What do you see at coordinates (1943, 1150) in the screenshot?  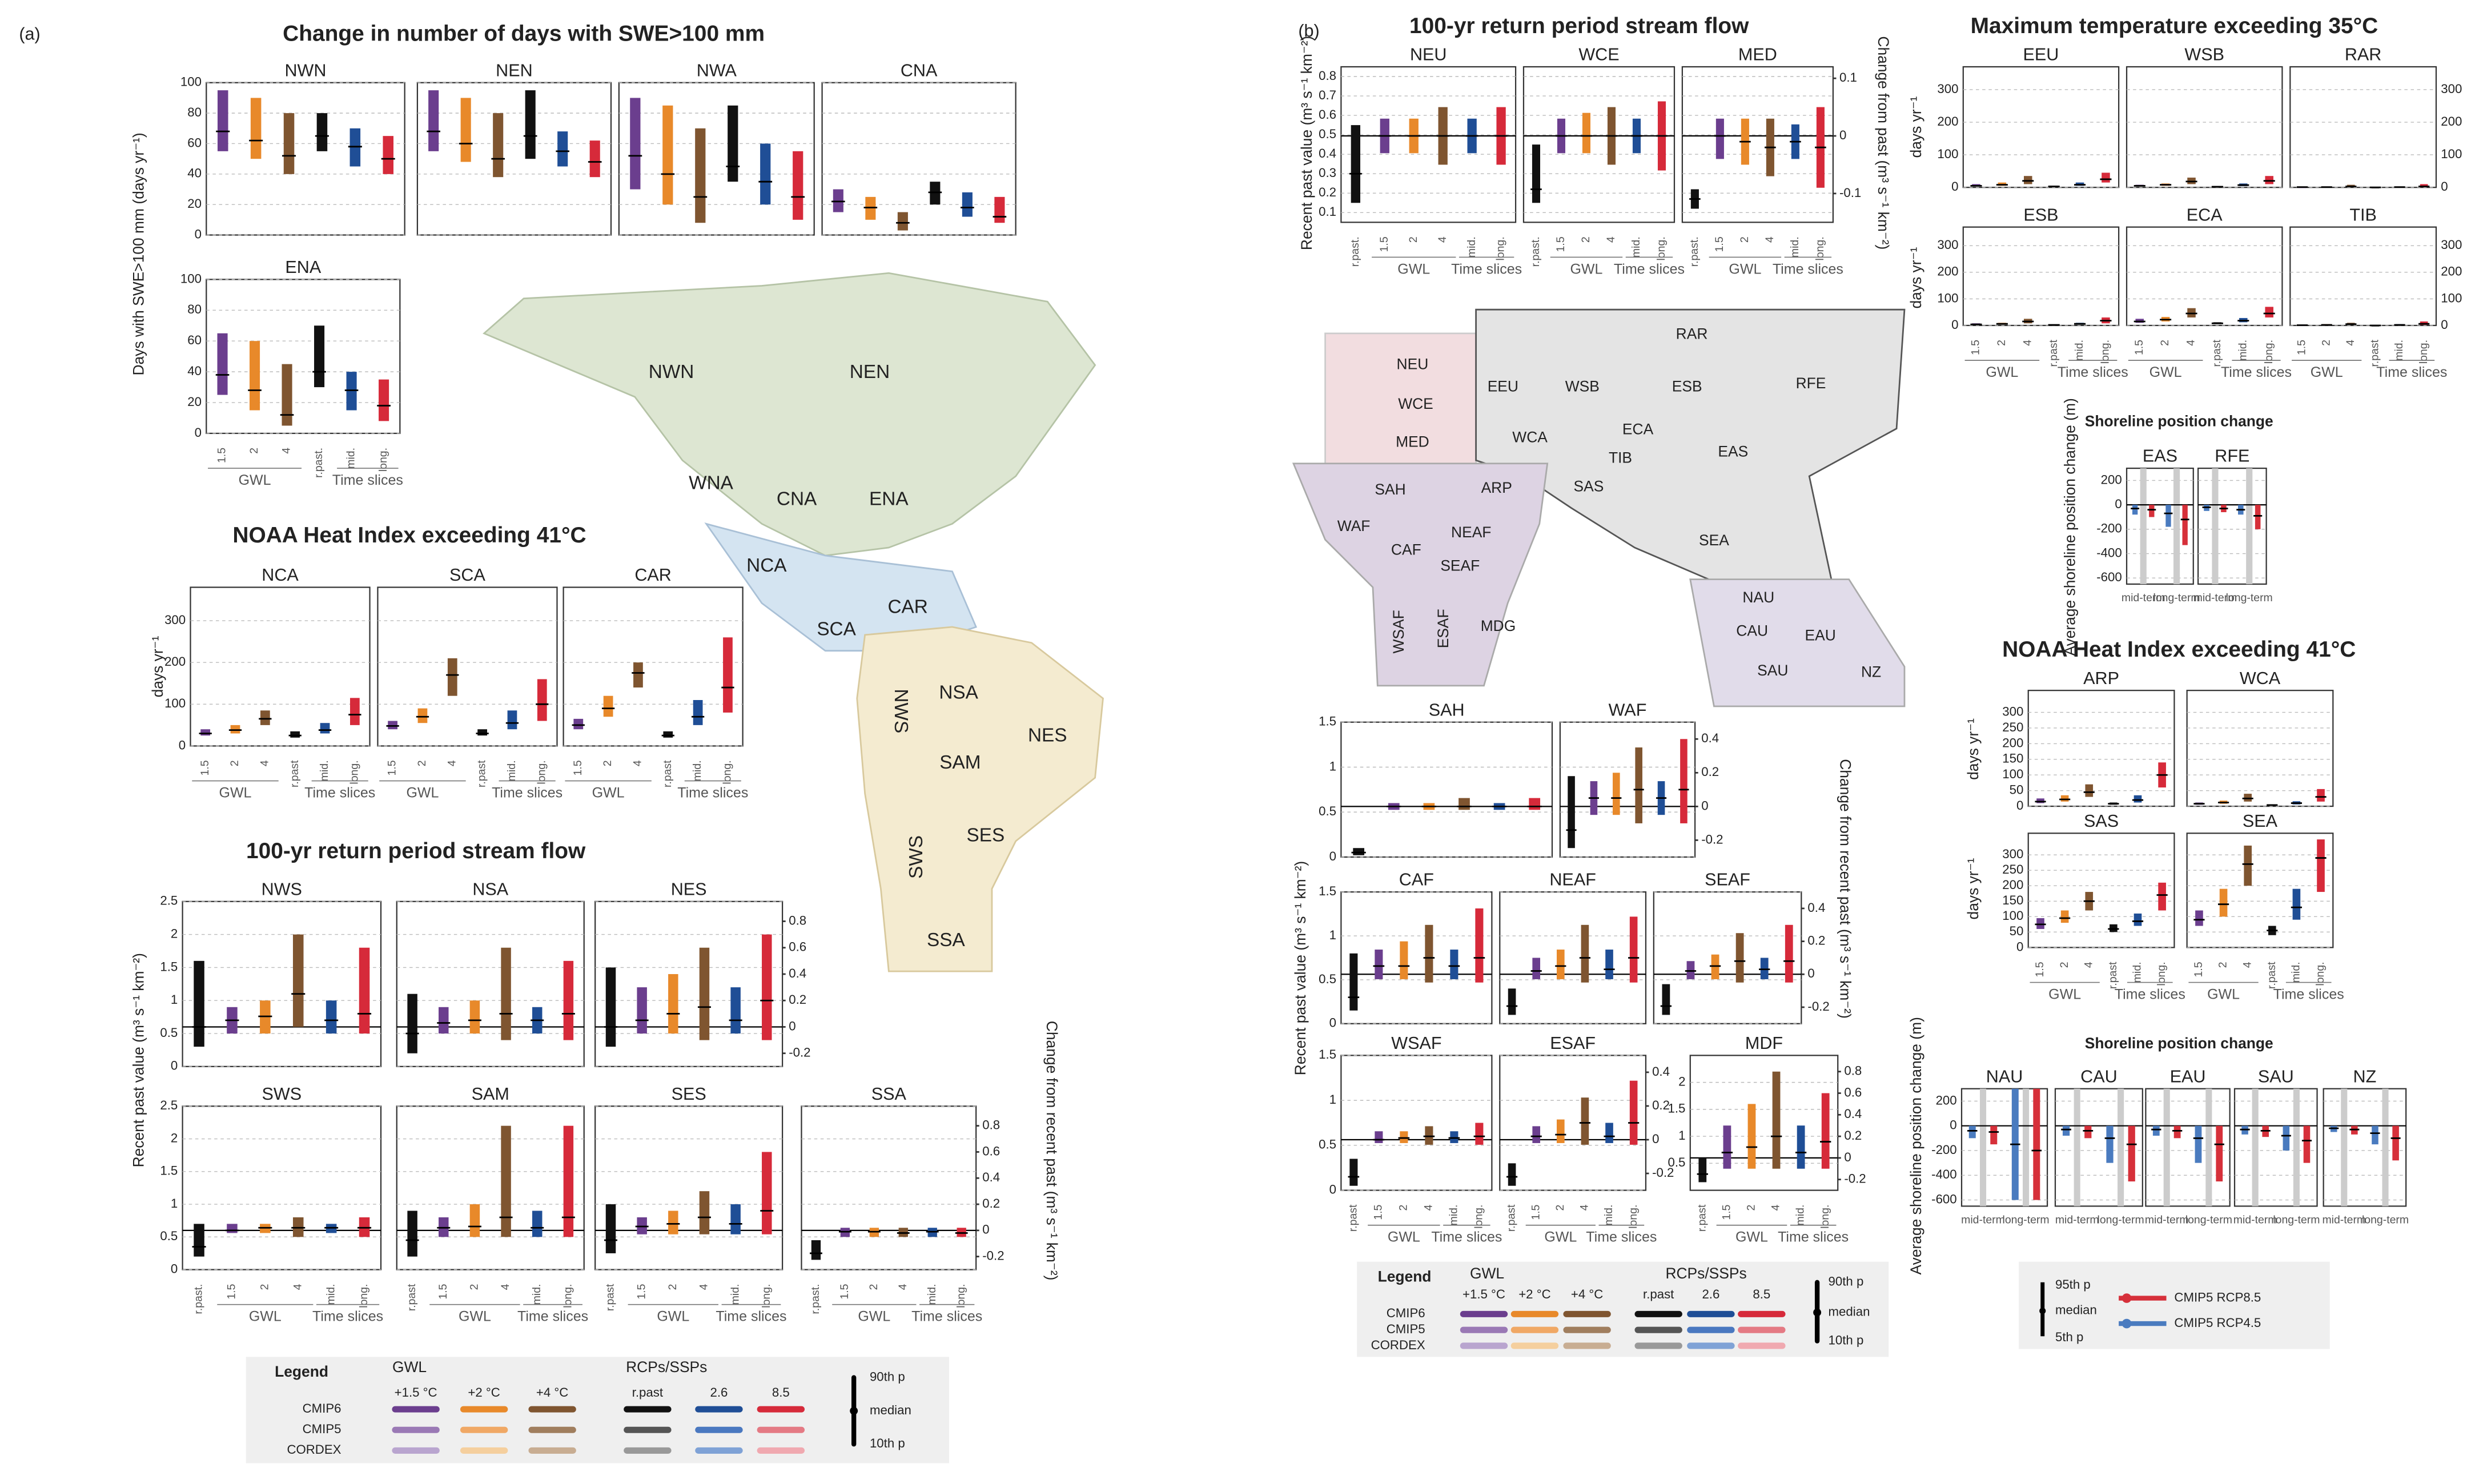 I see `y-tick-label: -200` at bounding box center [1943, 1150].